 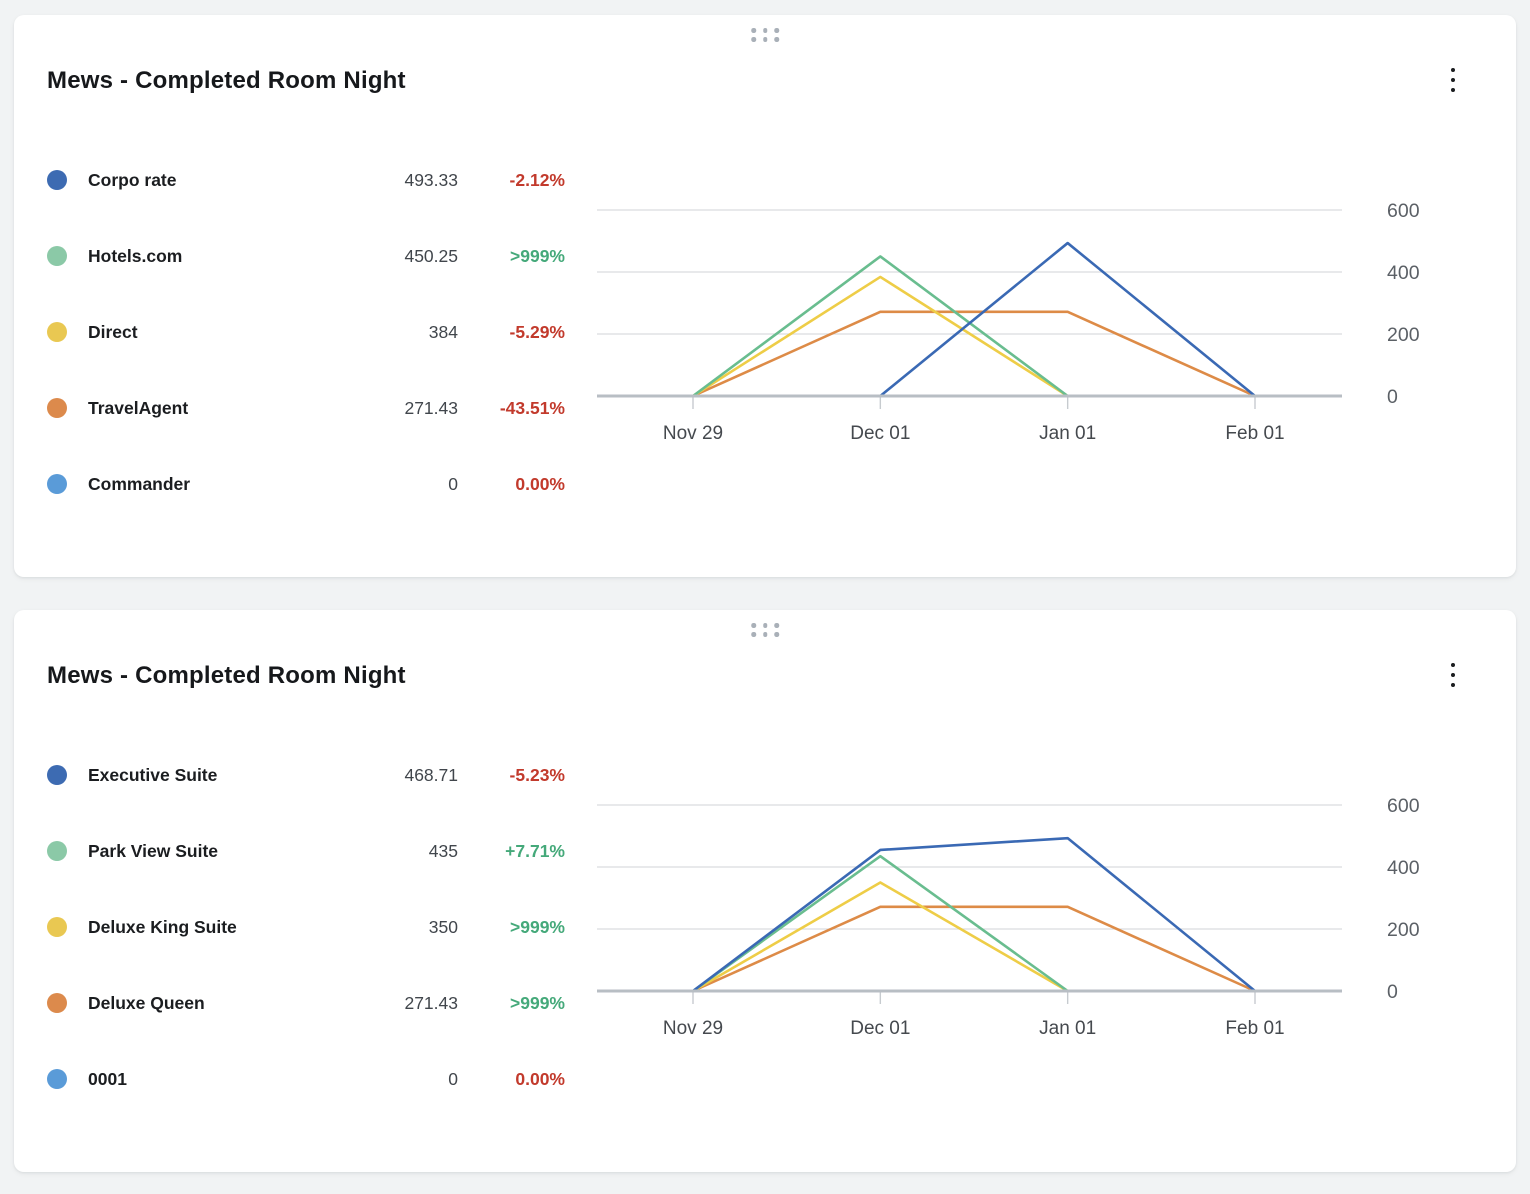 What do you see at coordinates (431, 179) in the screenshot?
I see `legend-item-value: 493.33` at bounding box center [431, 179].